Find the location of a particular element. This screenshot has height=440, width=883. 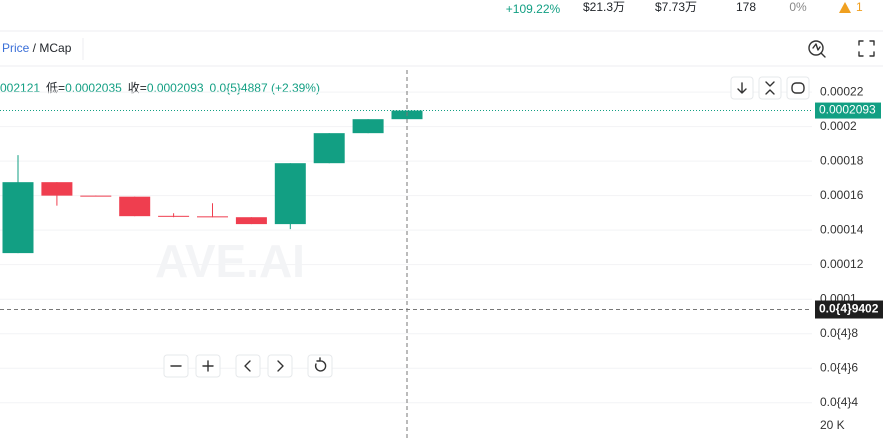

stat-tax: 0% is located at coordinates (798, 7).